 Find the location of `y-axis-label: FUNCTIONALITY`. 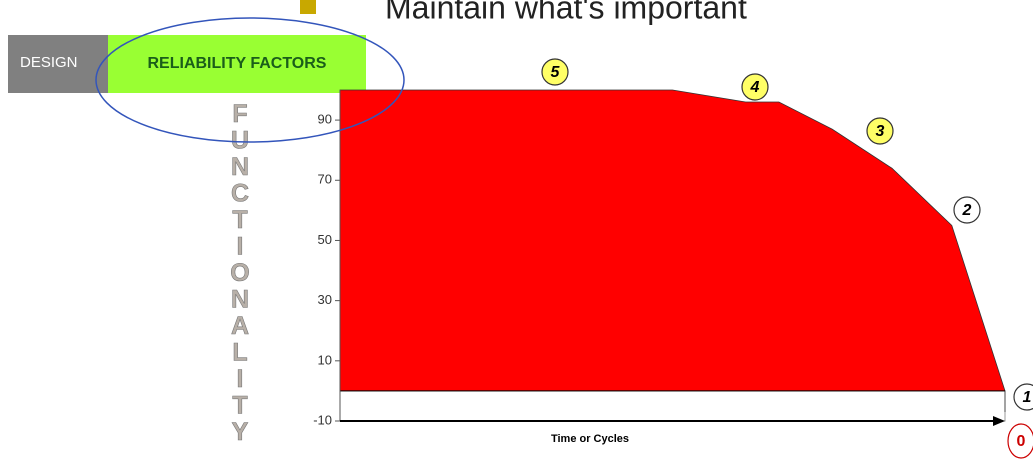

y-axis-label: FUNCTIONALITY is located at coordinates (240, 272).